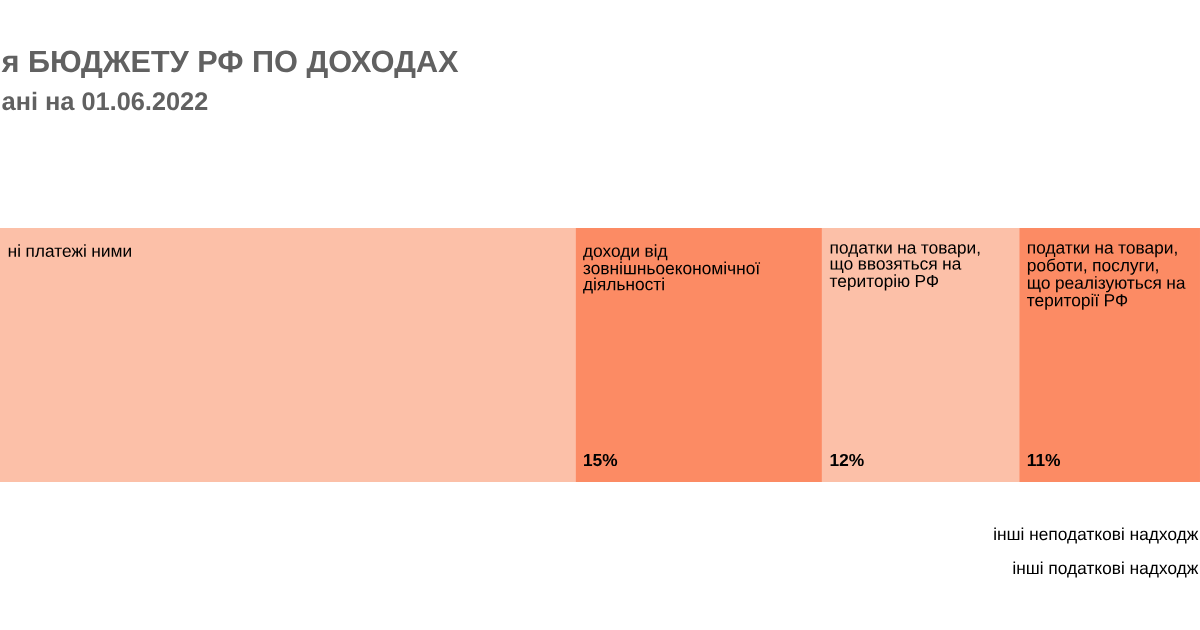 This screenshot has height=630, width=1200. What do you see at coordinates (69, 250) in the screenshot?
I see `series-label: ні платежі ними` at bounding box center [69, 250].